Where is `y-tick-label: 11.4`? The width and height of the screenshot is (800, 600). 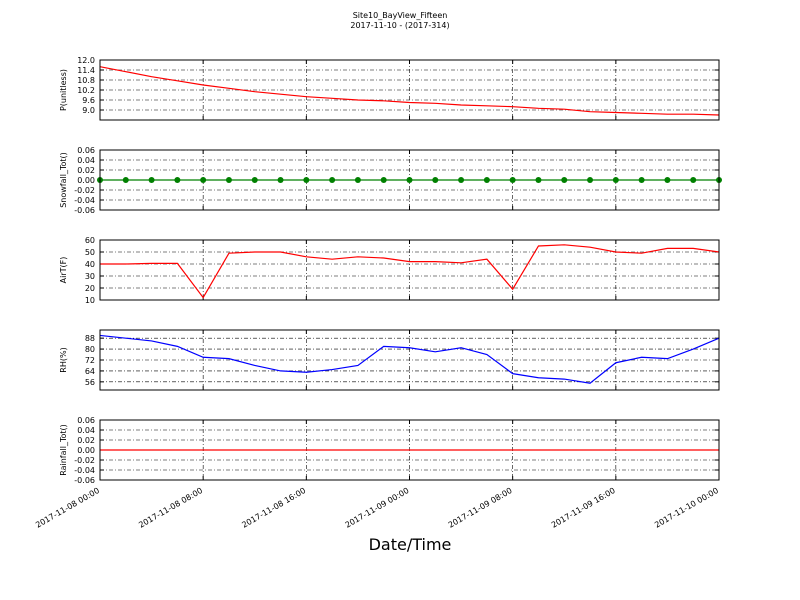
y-tick-label: 11.4 is located at coordinates (86, 70).